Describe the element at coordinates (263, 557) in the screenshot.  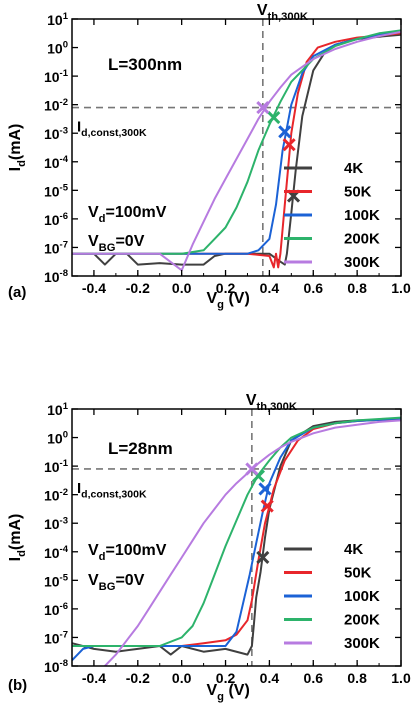
I see `threshold-marker-4K` at that location.